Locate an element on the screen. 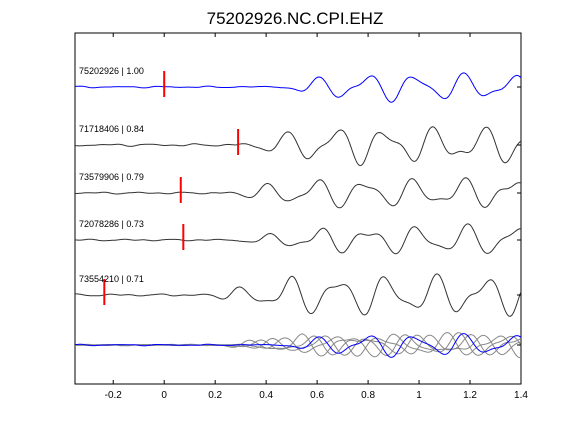 This screenshot has width=576, height=432. x-tick-label: 0.4 is located at coordinates (266, 395).